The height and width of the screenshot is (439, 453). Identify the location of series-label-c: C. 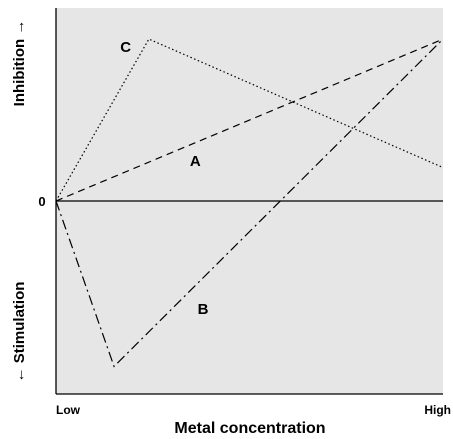
(125, 47).